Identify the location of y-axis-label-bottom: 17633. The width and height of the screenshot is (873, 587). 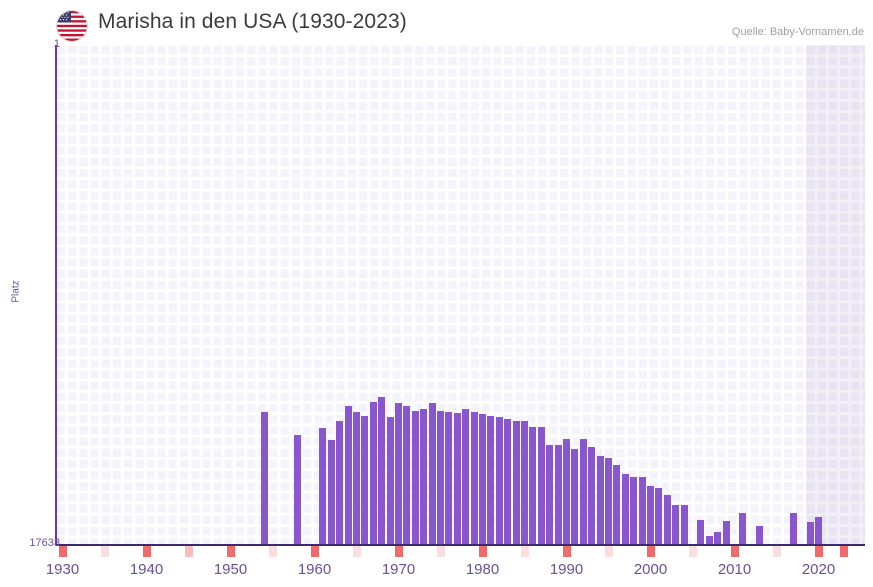
(44, 543).